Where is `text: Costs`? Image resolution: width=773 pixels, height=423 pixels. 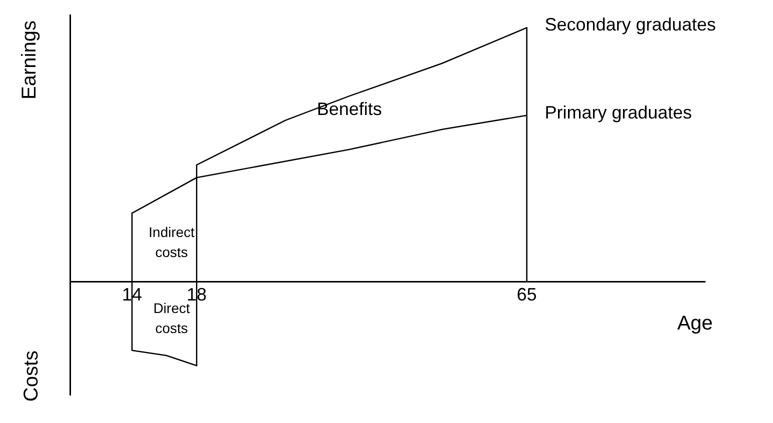 text: Costs is located at coordinates (31, 376).